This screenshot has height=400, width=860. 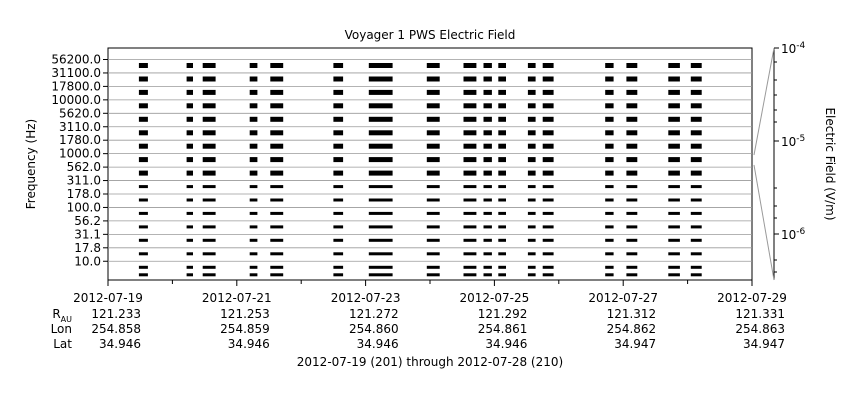 What do you see at coordinates (760, 329) in the screenshot?
I see `ephemeris-value: 254.863` at bounding box center [760, 329].